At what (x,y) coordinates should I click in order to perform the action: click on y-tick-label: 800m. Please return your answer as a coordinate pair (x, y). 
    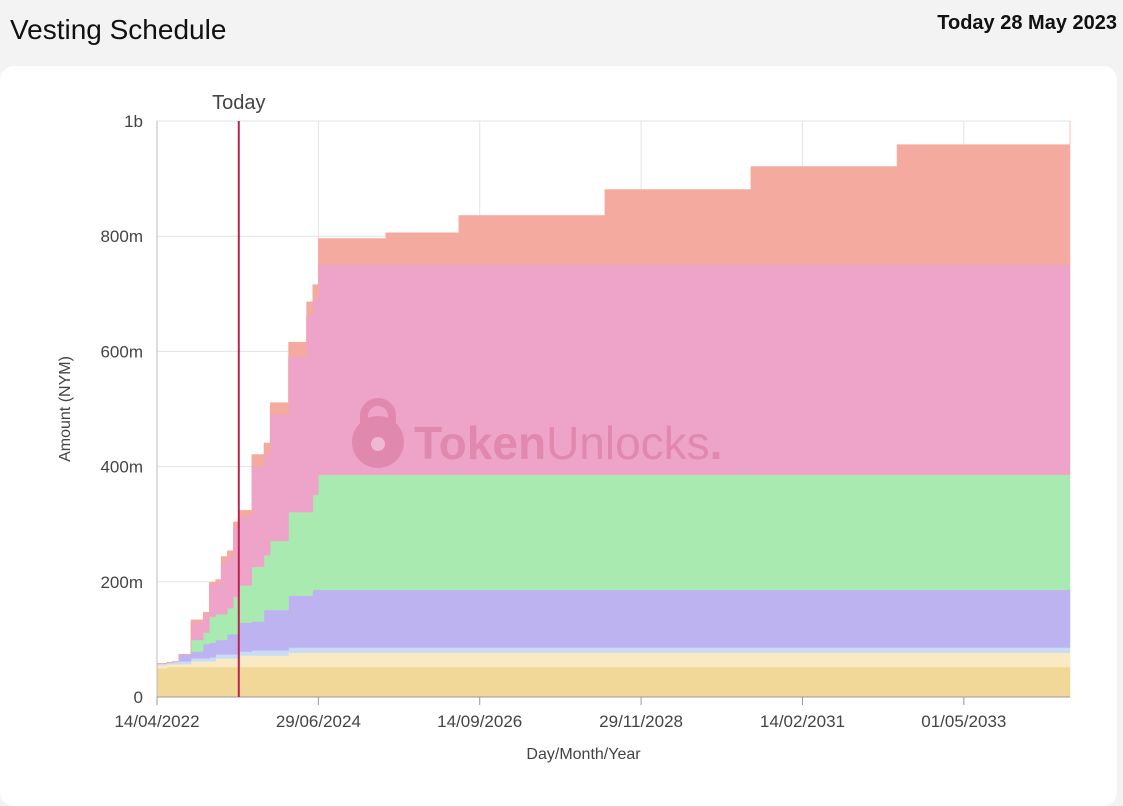
    Looking at the image, I should click on (121, 236).